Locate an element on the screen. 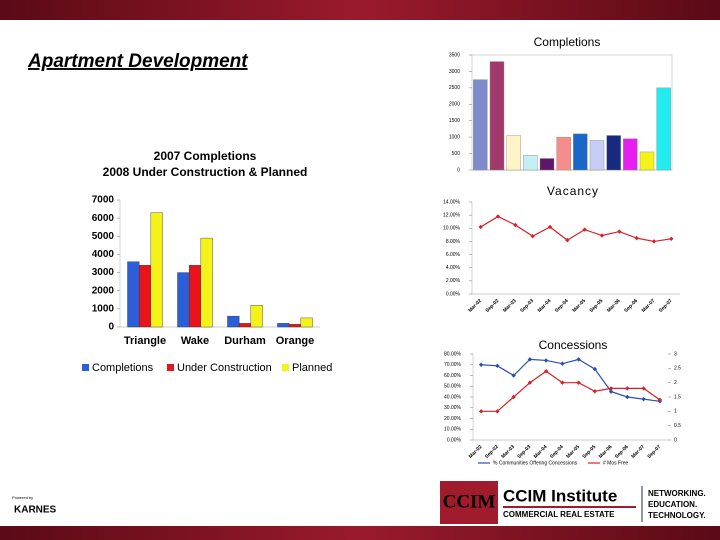  x-tick-label: Sep-04 is located at coordinates (557, 452).